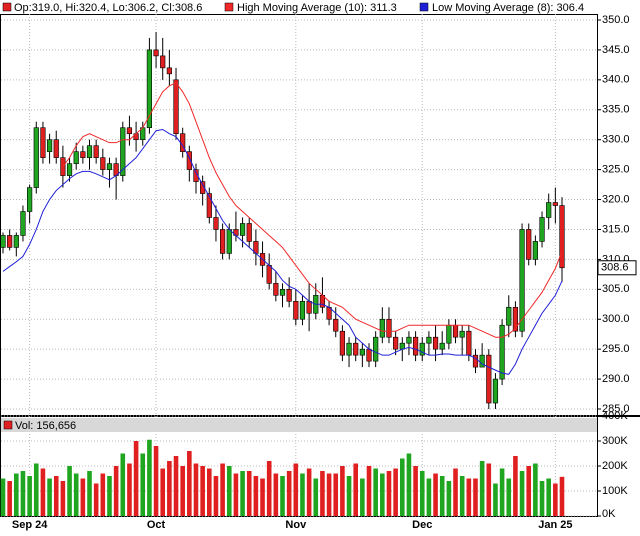 The height and width of the screenshot is (536, 640). What do you see at coordinates (45, 426) in the screenshot?
I see `volume-legend: Vol: 156,656` at bounding box center [45, 426].